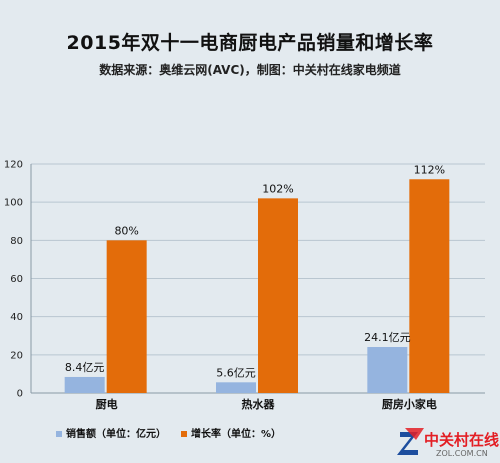 This screenshot has width=500, height=463. Describe the element at coordinates (250, 43) in the screenshot. I see `chart-title: 2015年双十一电商厨电产品销量和增长率` at that location.